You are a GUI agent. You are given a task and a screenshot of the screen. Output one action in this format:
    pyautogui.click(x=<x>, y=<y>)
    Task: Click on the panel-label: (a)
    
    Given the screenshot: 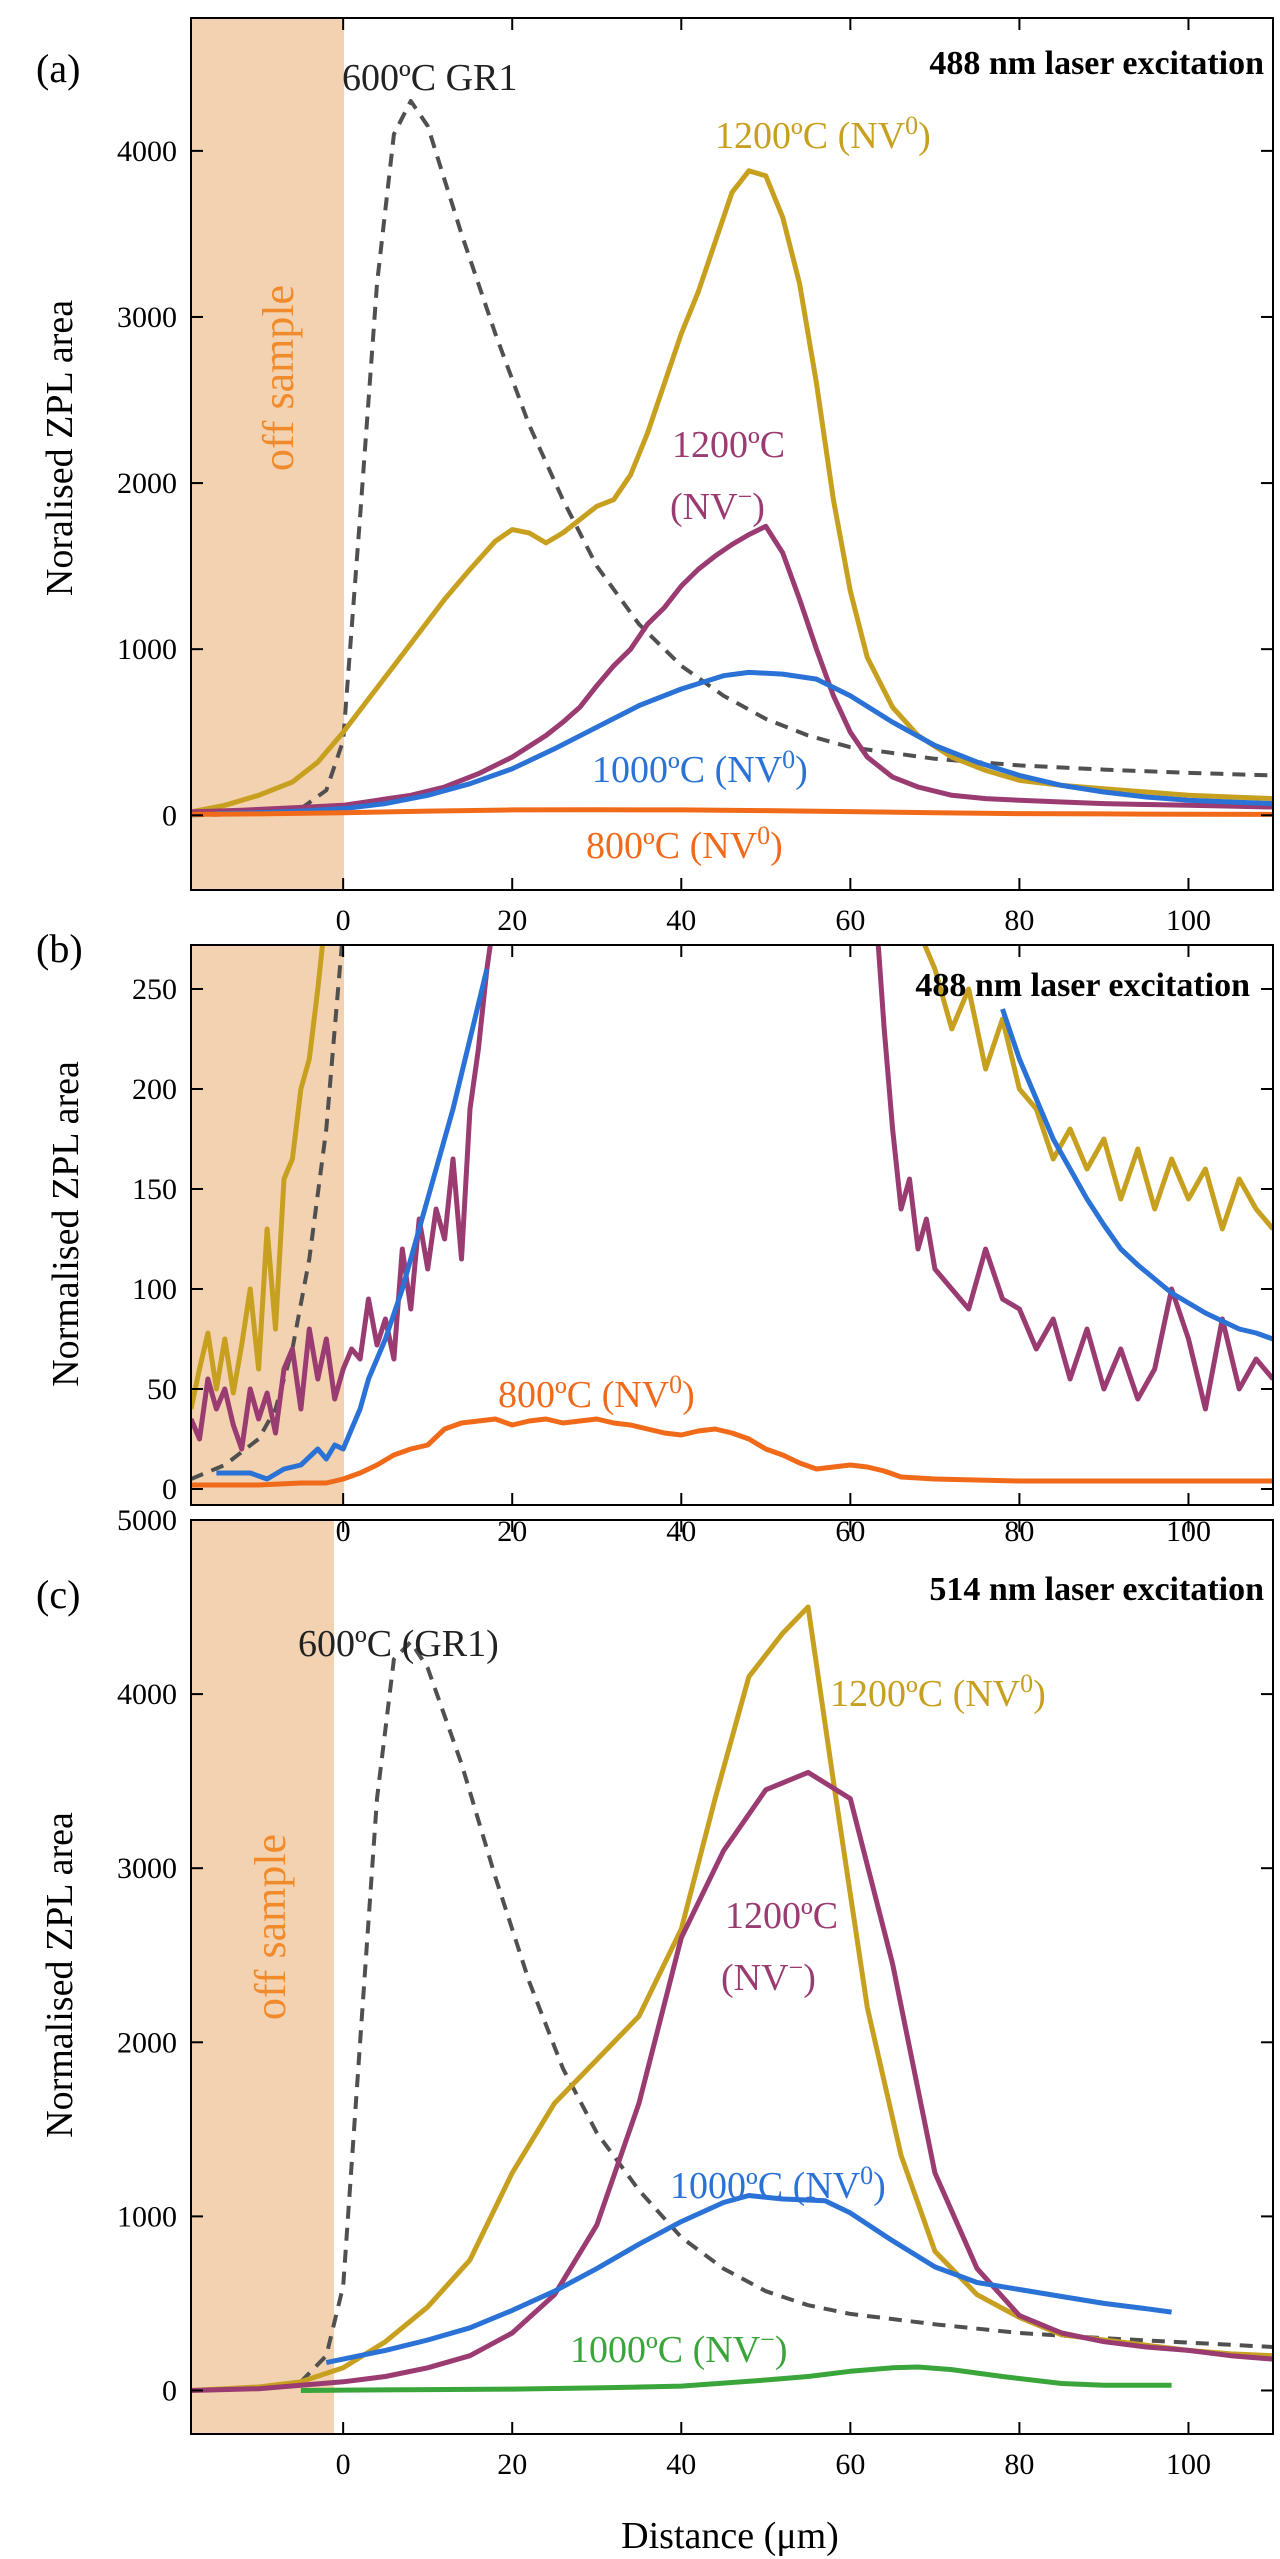 What is the action you would take?
    pyautogui.click(x=58, y=68)
    